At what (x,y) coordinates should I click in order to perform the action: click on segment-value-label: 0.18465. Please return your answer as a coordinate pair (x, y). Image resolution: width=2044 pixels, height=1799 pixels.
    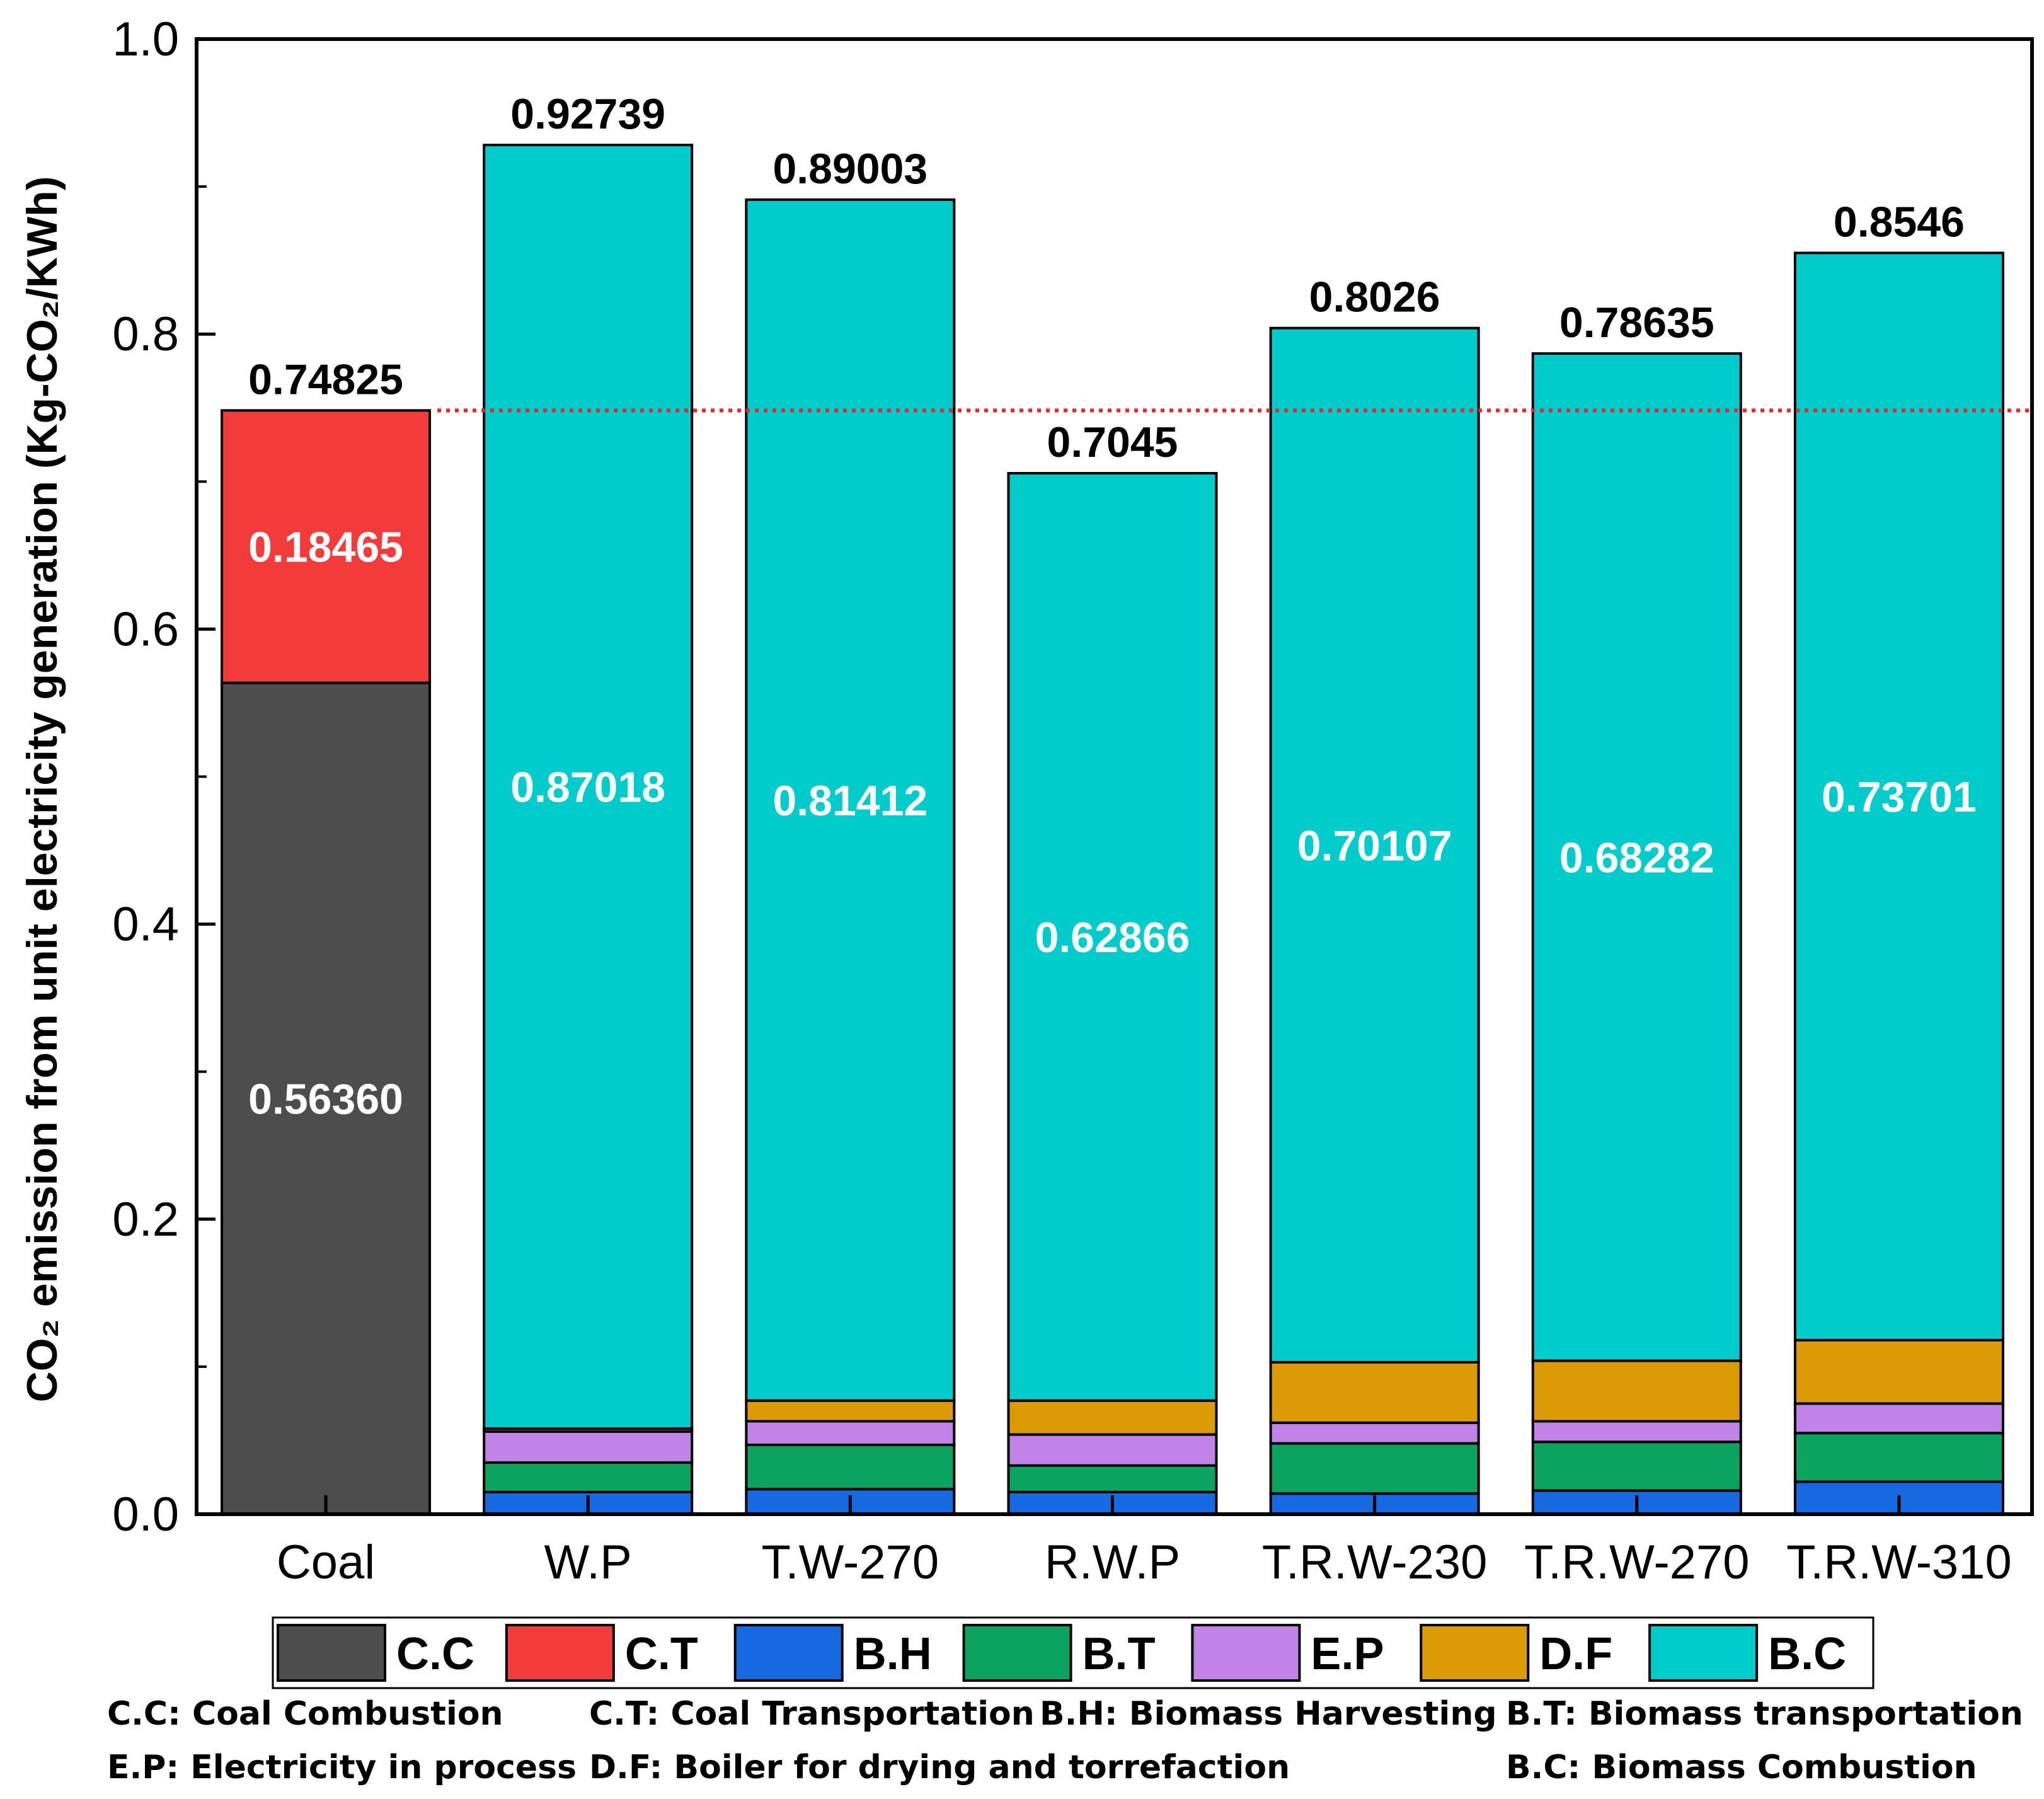
    Looking at the image, I should click on (325, 547).